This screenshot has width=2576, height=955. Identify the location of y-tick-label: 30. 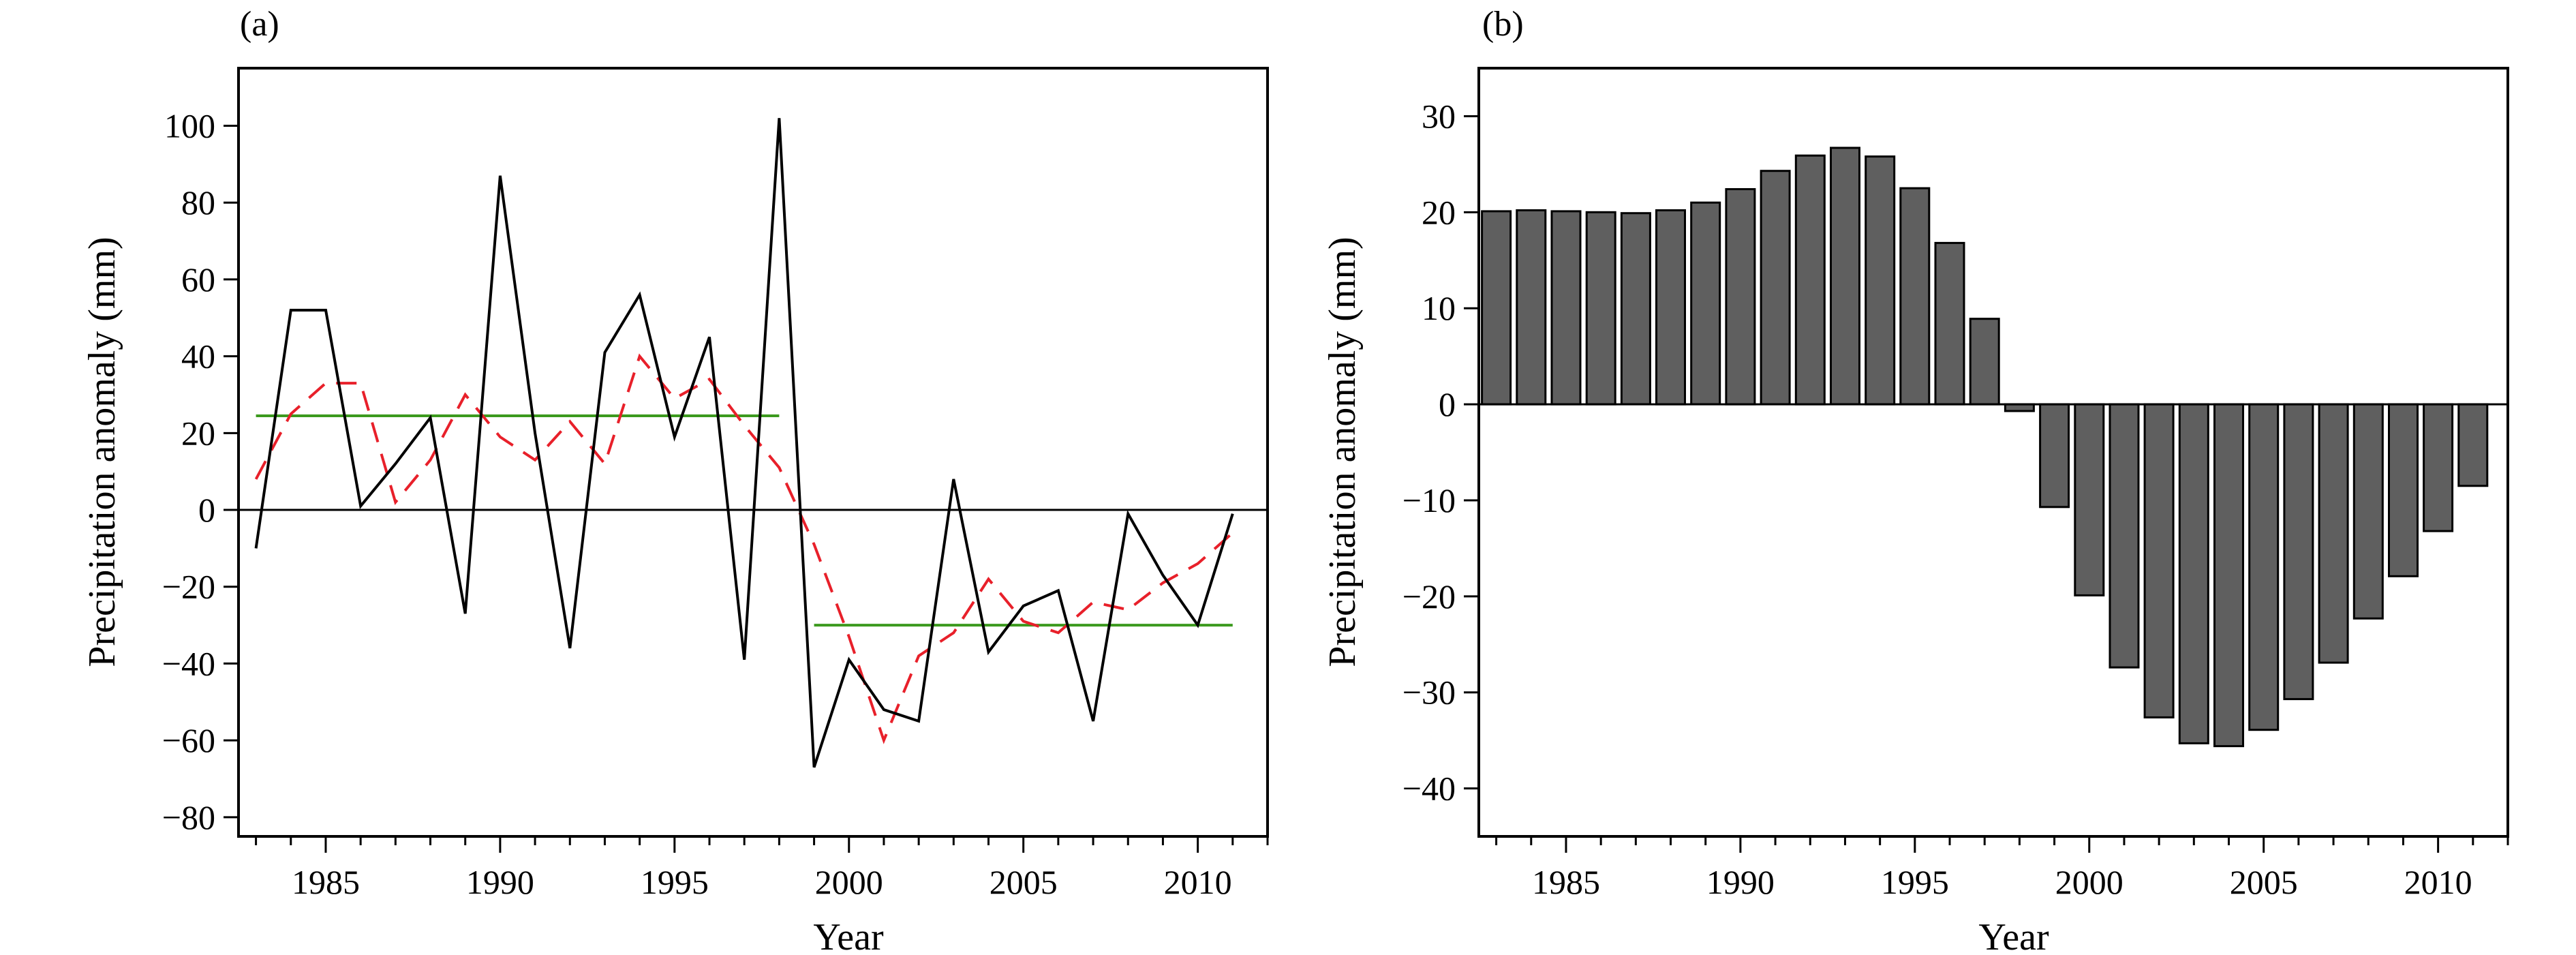
(1439, 116).